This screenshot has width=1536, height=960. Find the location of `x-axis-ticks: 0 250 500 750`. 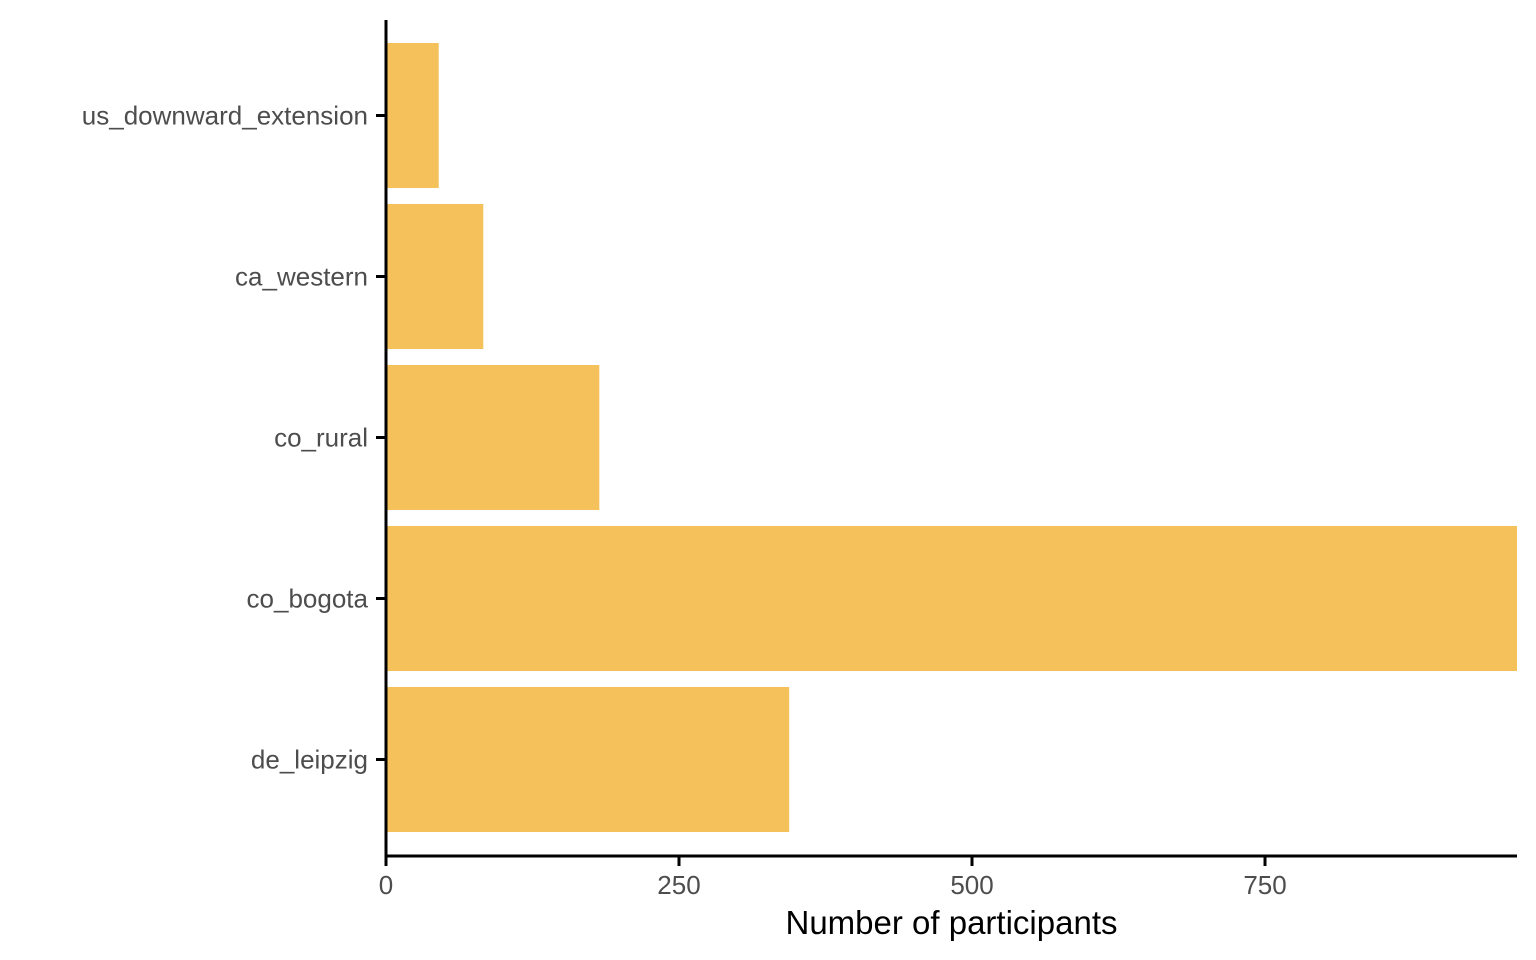

x-axis-ticks: 0 250 500 750 is located at coordinates (833, 878).